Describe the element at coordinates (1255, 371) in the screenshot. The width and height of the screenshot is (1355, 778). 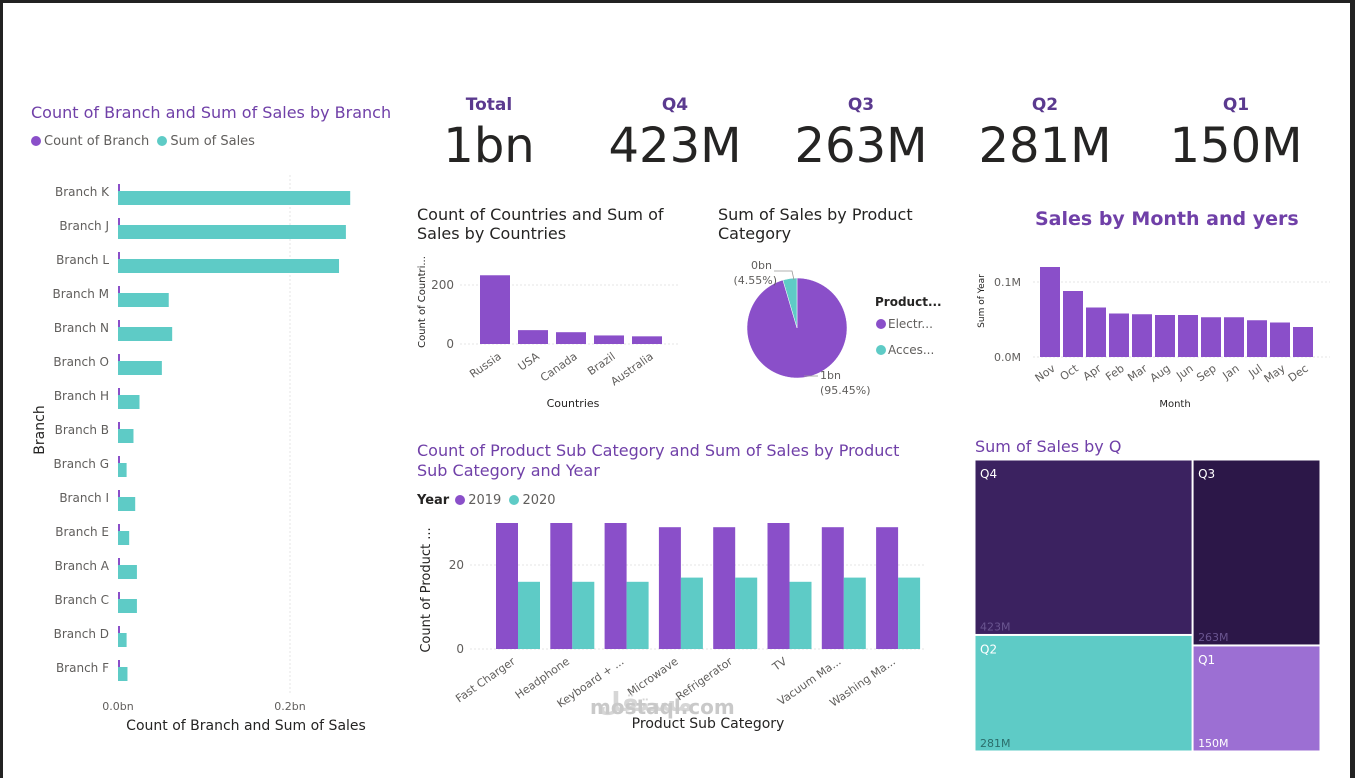
I see `month-xtick-label: Jul` at that location.